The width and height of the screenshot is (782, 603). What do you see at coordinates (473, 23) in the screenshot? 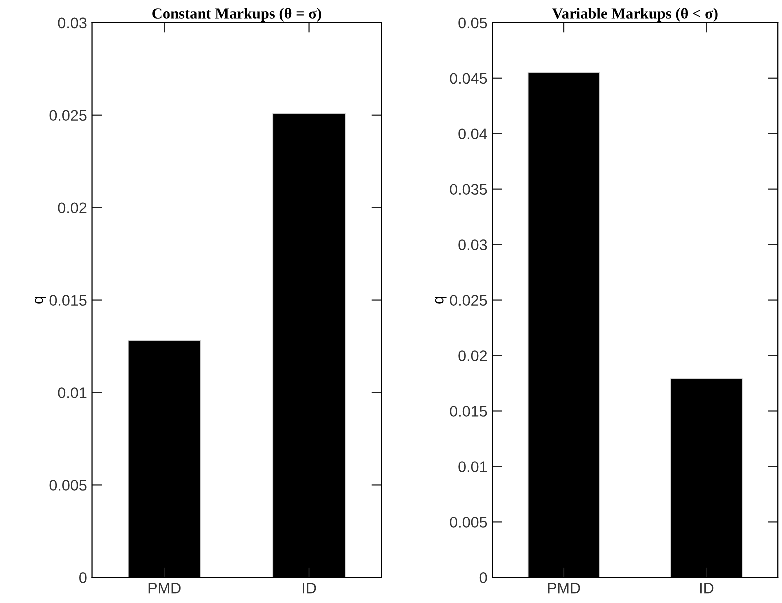
I see `y-tick-label: 0.05` at bounding box center [473, 23].